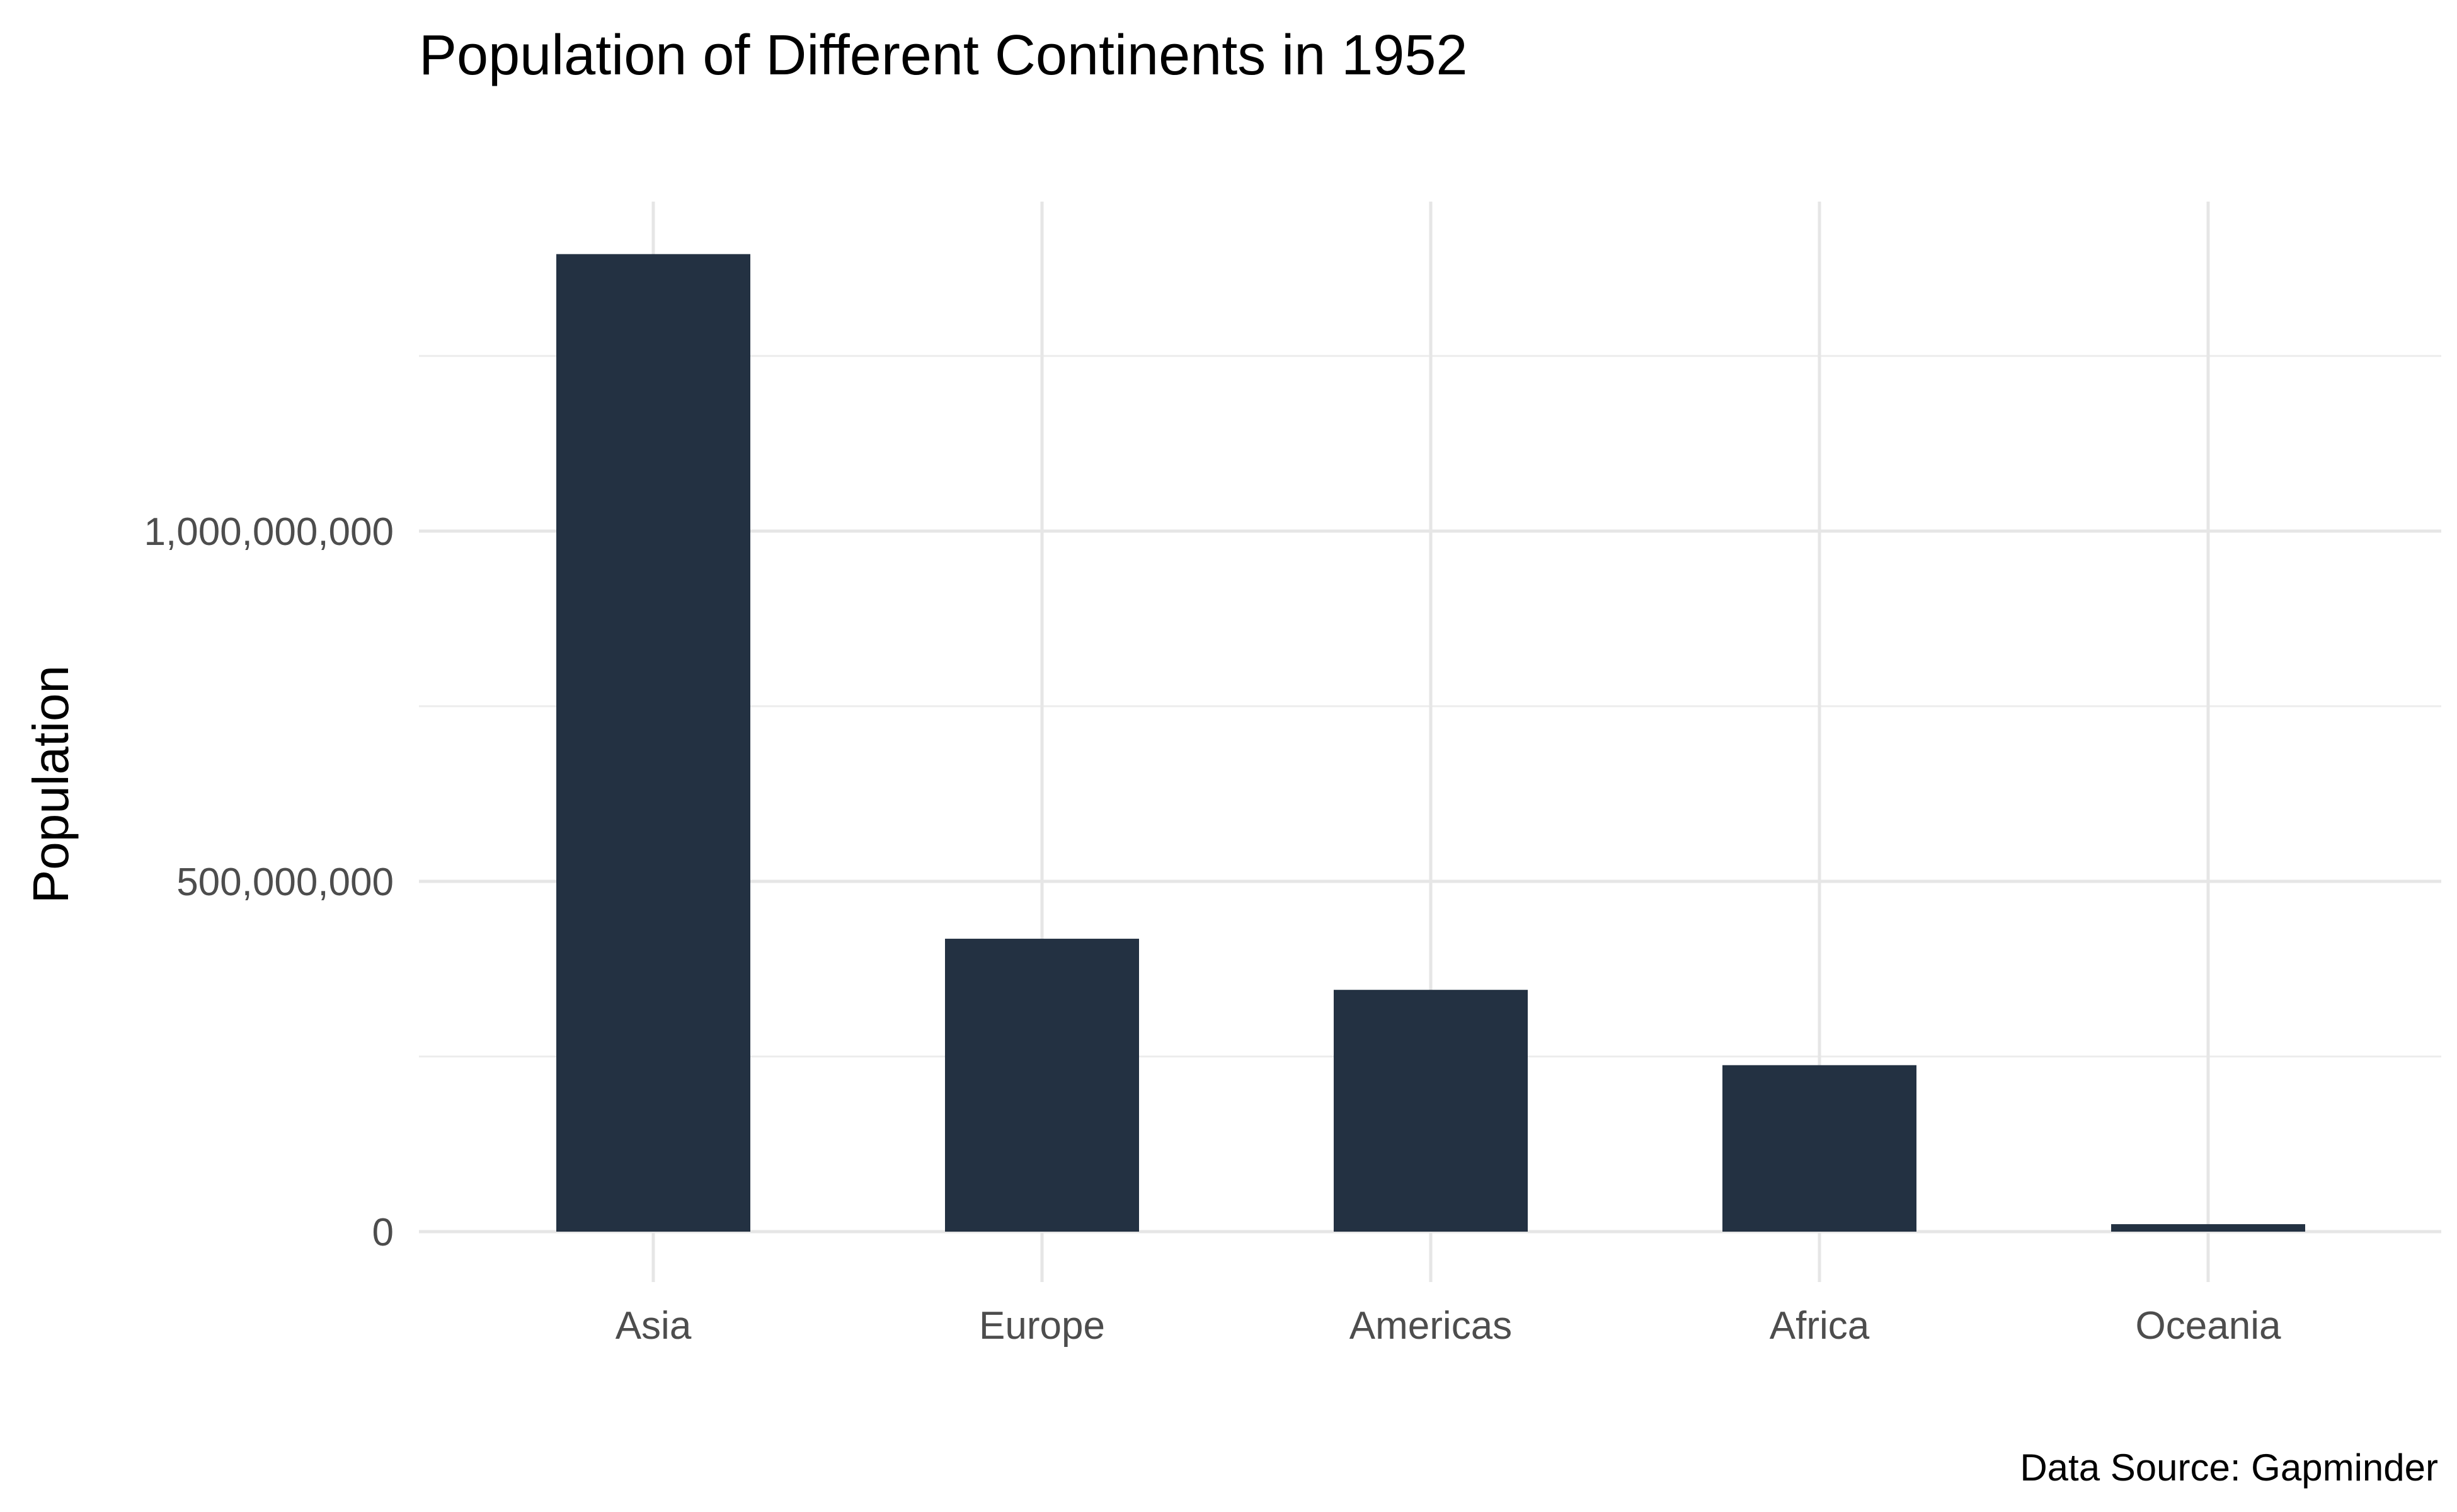 This screenshot has height=1512, width=2457. Describe the element at coordinates (1042, 1085) in the screenshot. I see `bar-europe` at that location.